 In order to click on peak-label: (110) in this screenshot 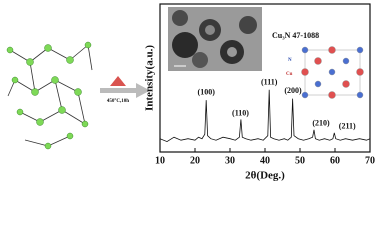, I will do `click(240, 112)`.